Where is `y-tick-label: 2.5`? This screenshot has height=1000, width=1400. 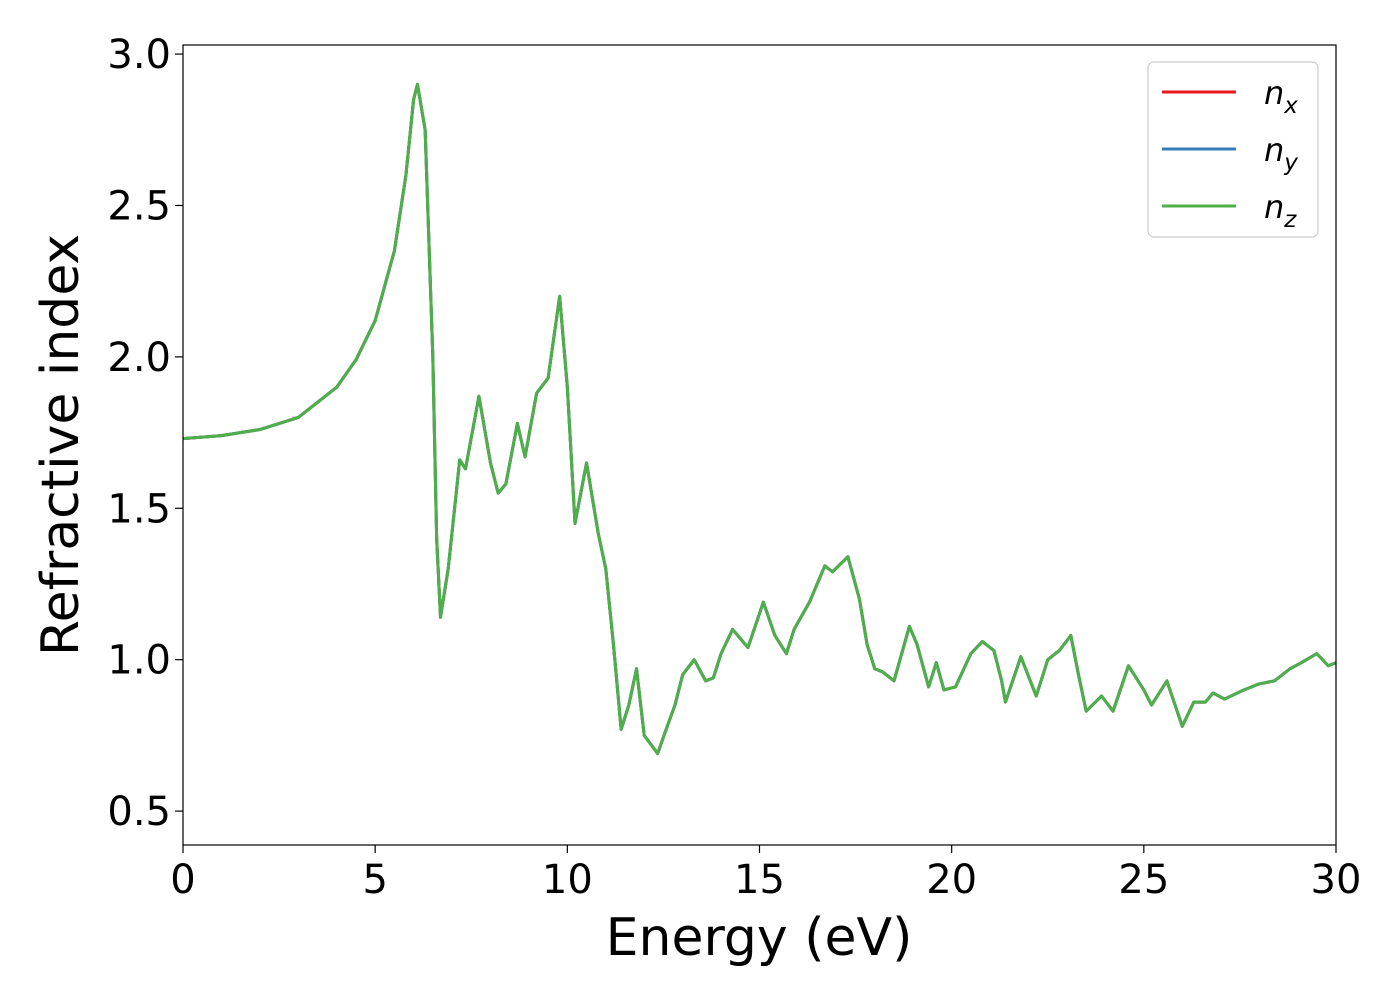
y-tick-label: 2.5 is located at coordinates (139, 206).